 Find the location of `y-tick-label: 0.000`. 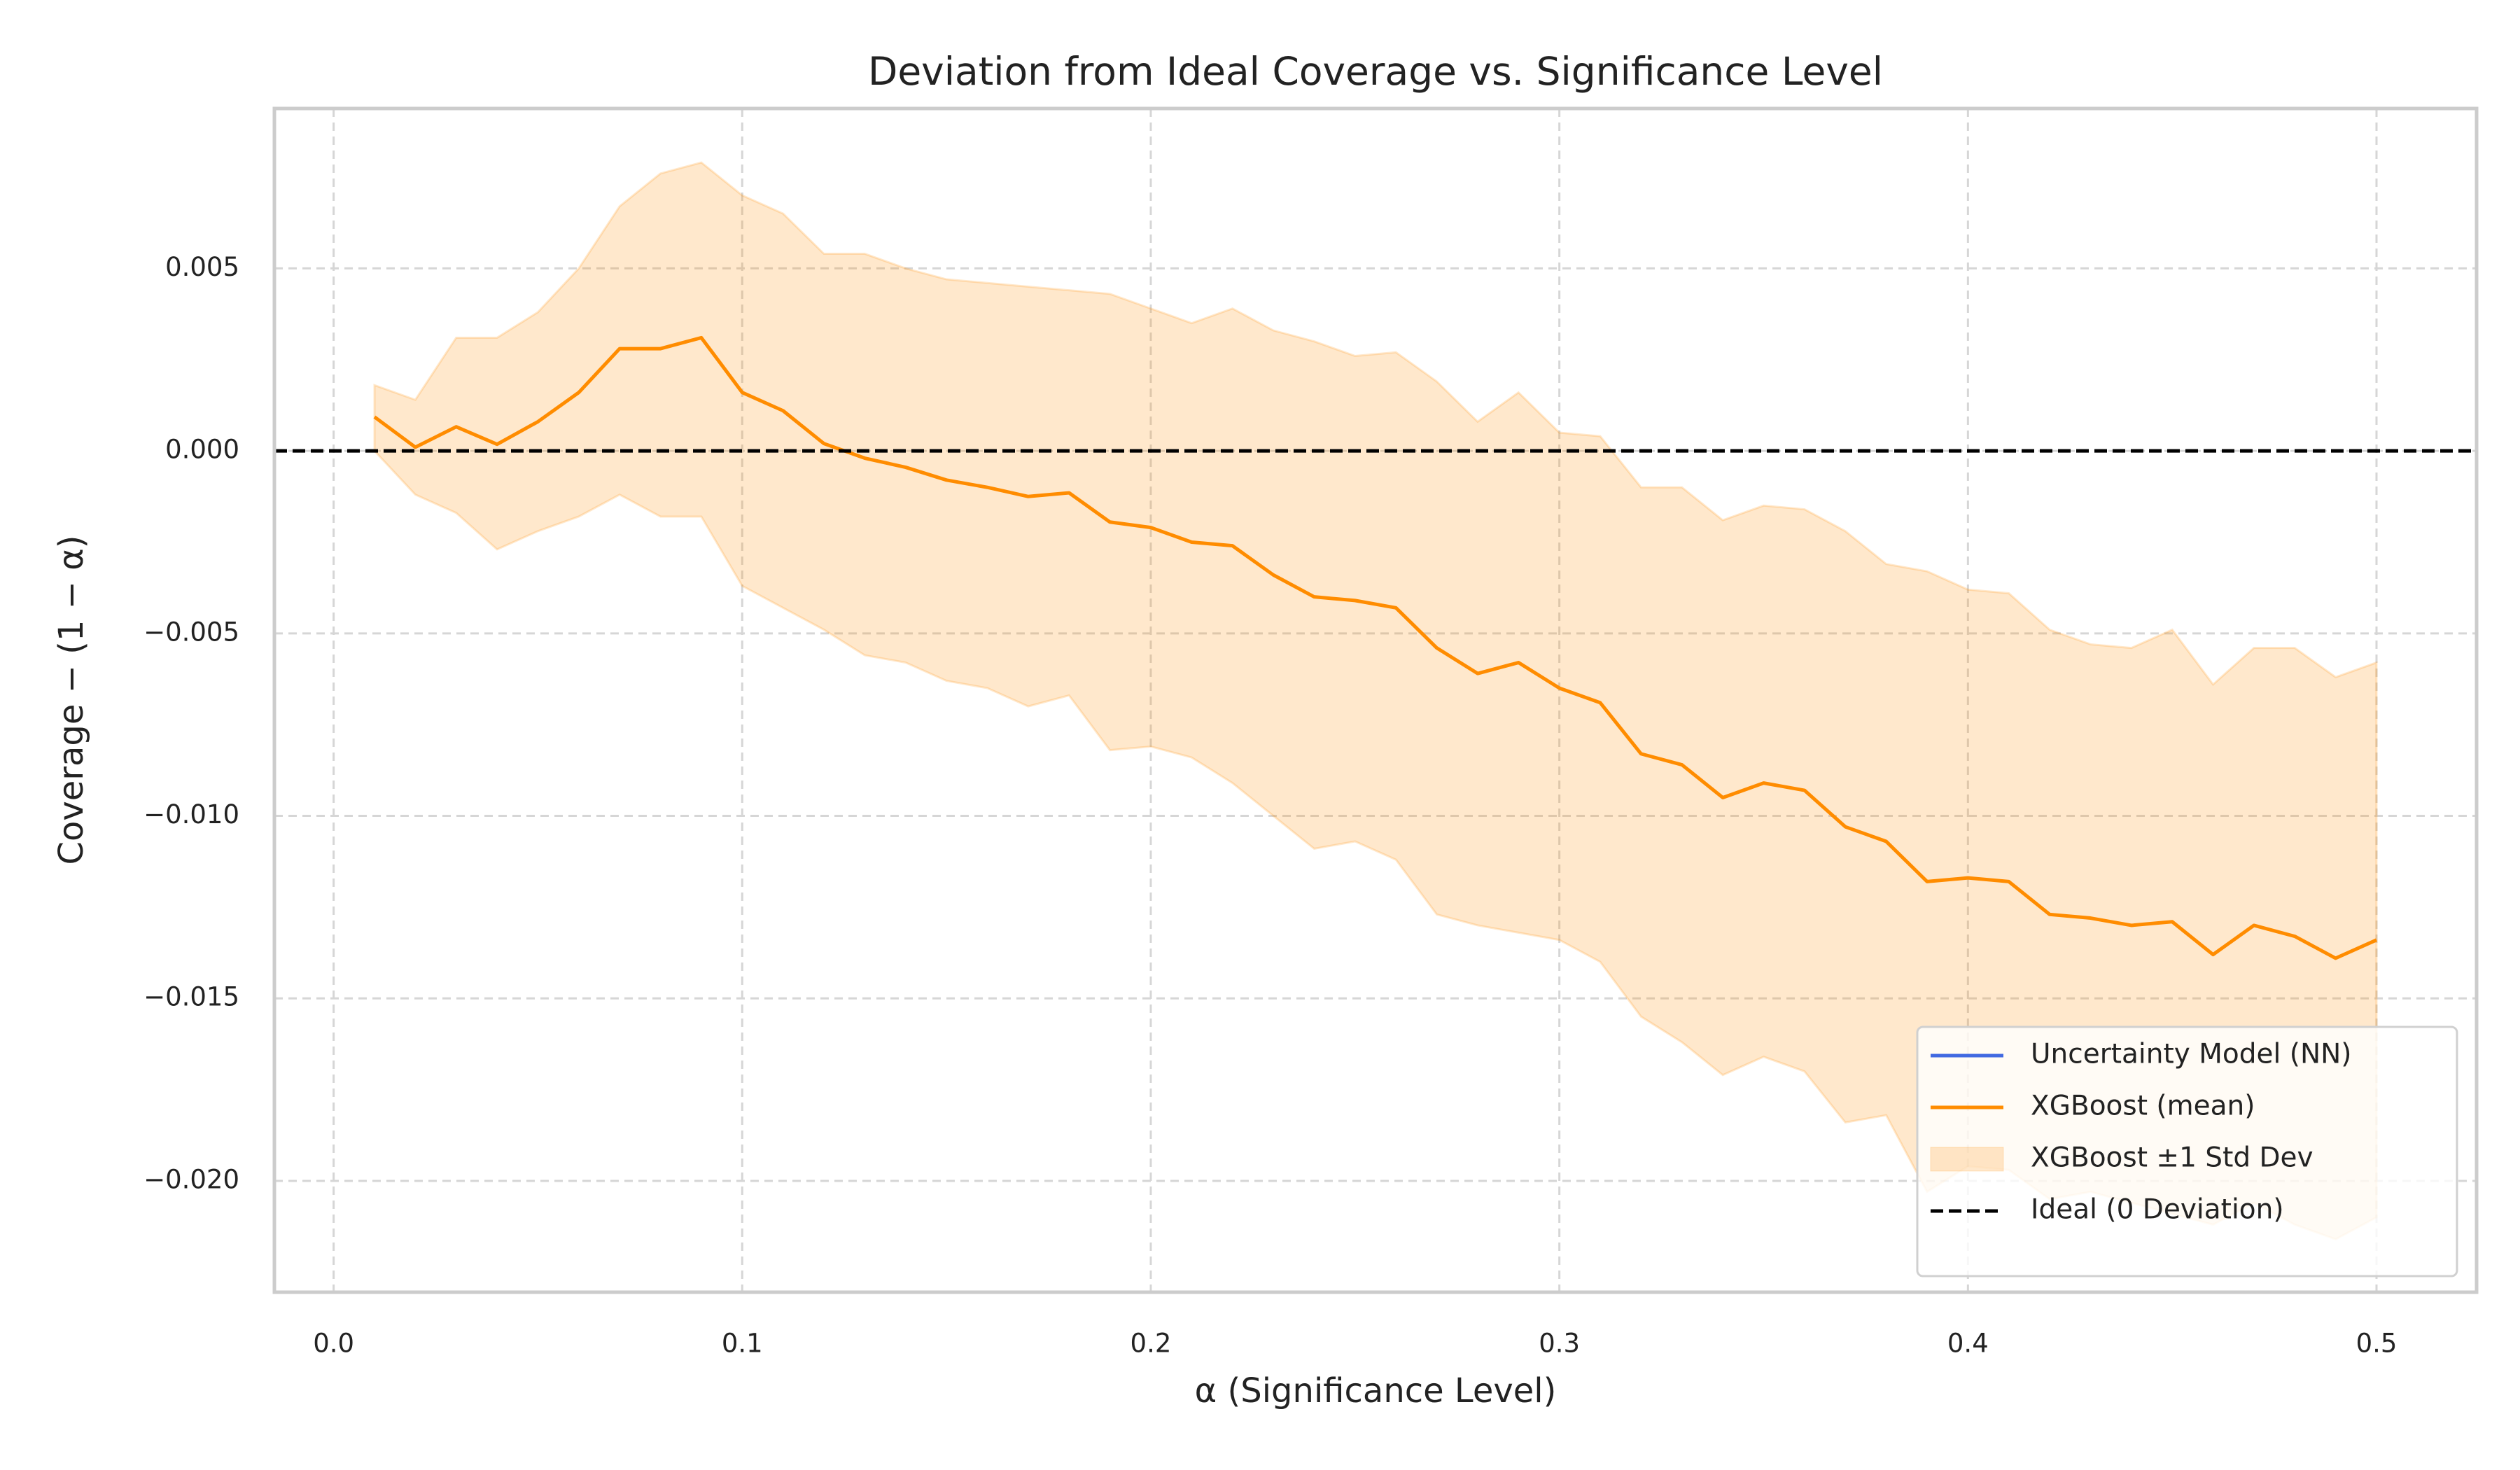

y-tick-label: 0.000 is located at coordinates (202, 450).